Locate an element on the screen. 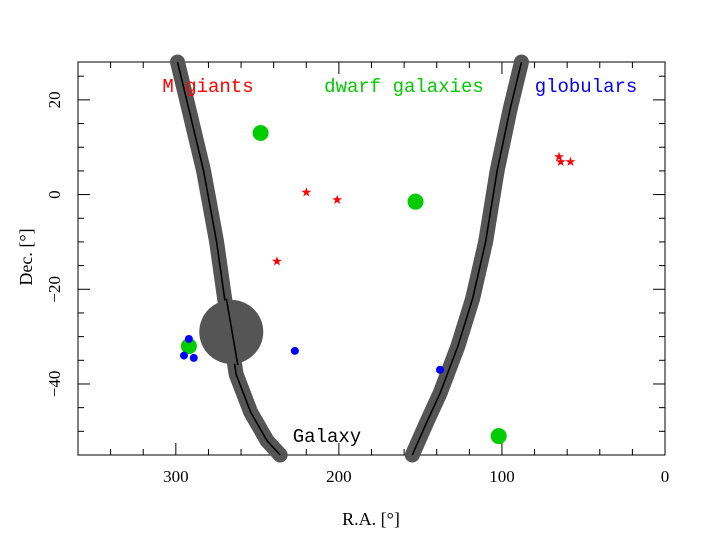  galaxy-band-right-outer is located at coordinates (466, 258).